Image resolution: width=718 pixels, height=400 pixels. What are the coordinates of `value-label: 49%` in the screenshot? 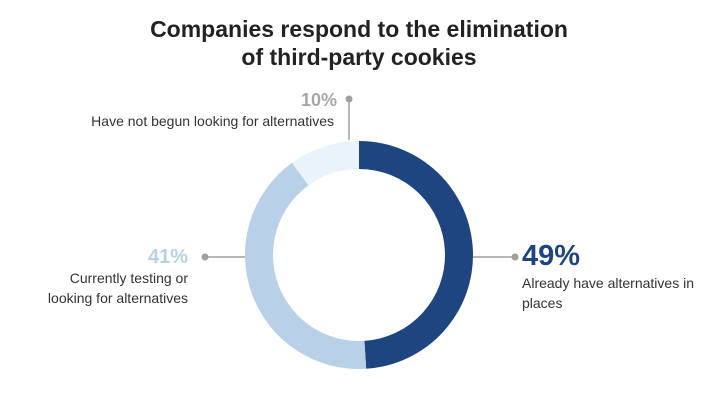 It's located at (551, 256).